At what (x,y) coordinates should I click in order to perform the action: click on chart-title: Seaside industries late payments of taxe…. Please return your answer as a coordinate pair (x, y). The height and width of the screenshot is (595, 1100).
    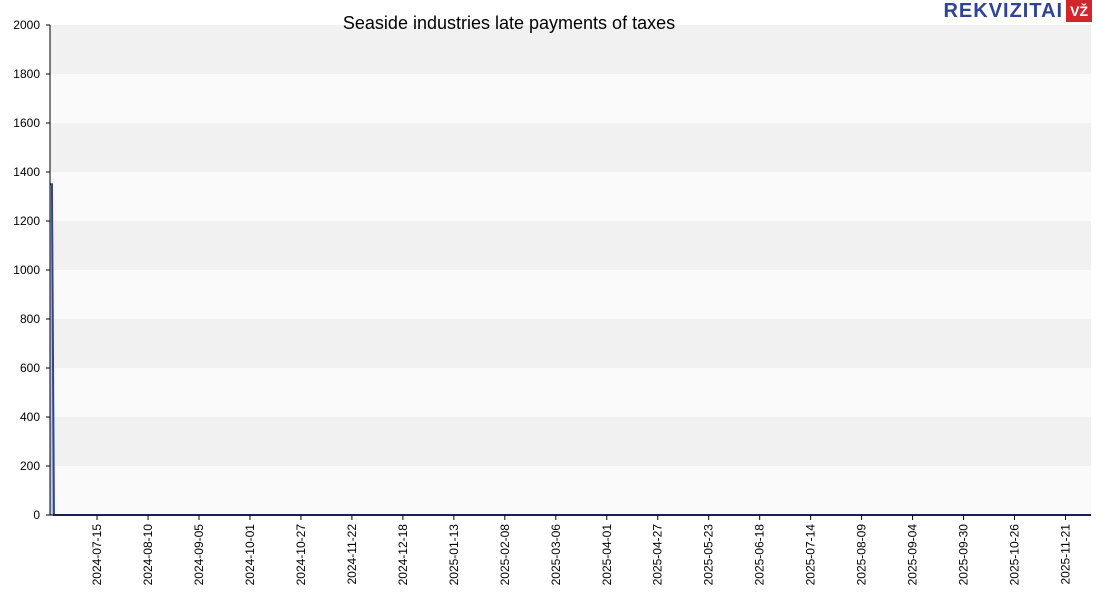
    Looking at the image, I should click on (509, 23).